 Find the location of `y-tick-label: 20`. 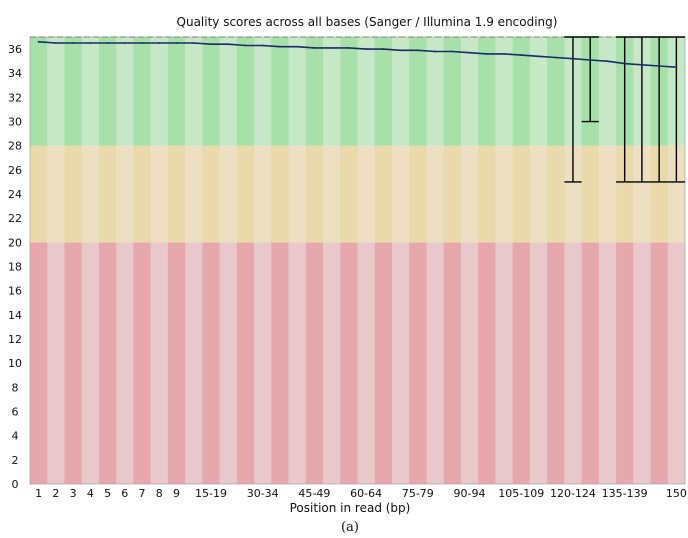

y-tick-label: 20 is located at coordinates (15, 242).